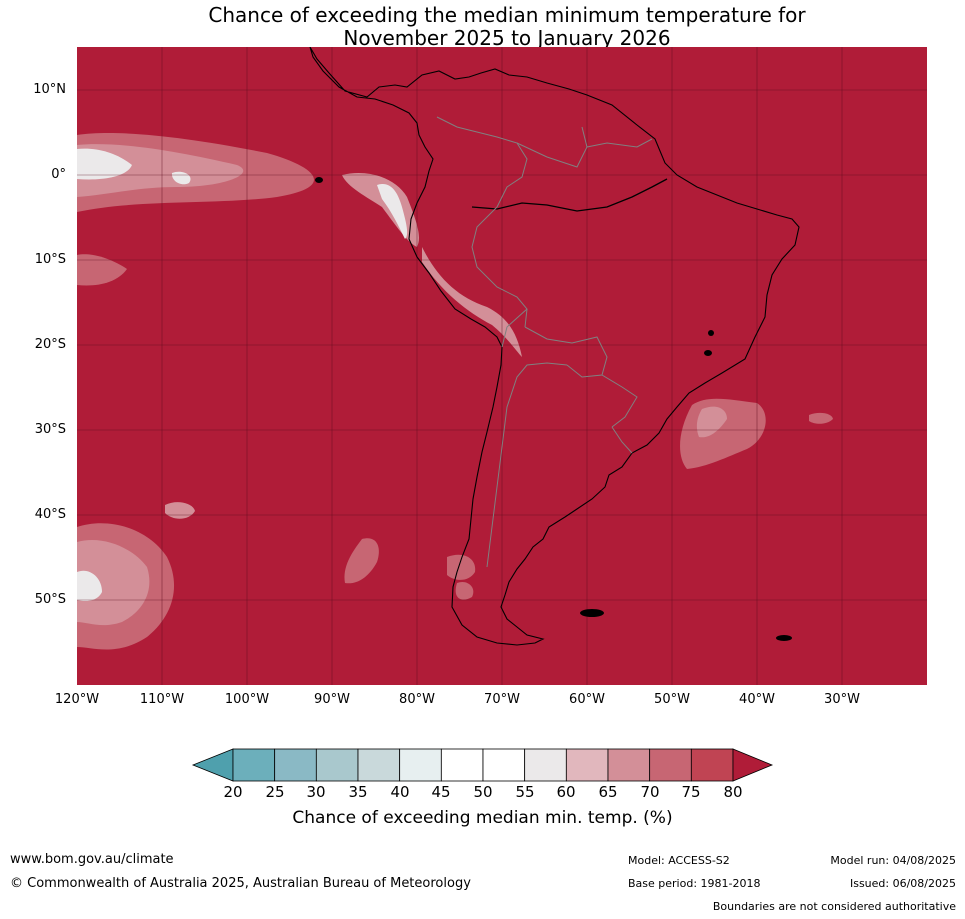  I want to click on colorbar-tick: 20, so click(233, 792).